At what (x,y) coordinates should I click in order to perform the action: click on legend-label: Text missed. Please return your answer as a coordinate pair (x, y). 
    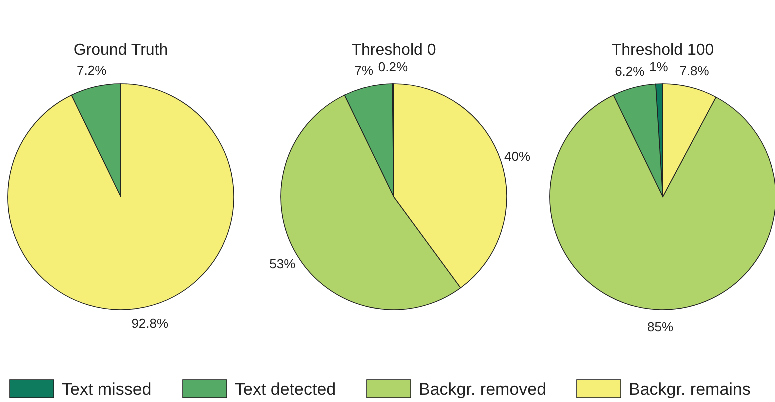
    Looking at the image, I should click on (107, 389).